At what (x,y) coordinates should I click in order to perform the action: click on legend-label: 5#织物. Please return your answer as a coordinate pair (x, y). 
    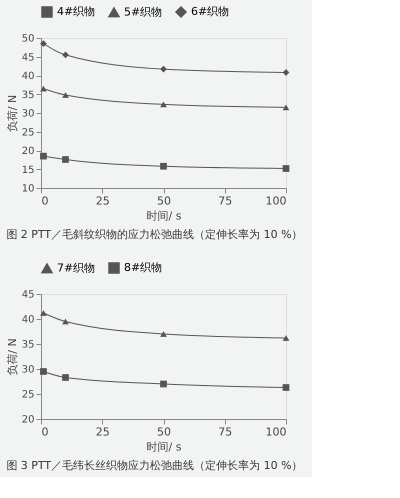
    Looking at the image, I should click on (143, 11).